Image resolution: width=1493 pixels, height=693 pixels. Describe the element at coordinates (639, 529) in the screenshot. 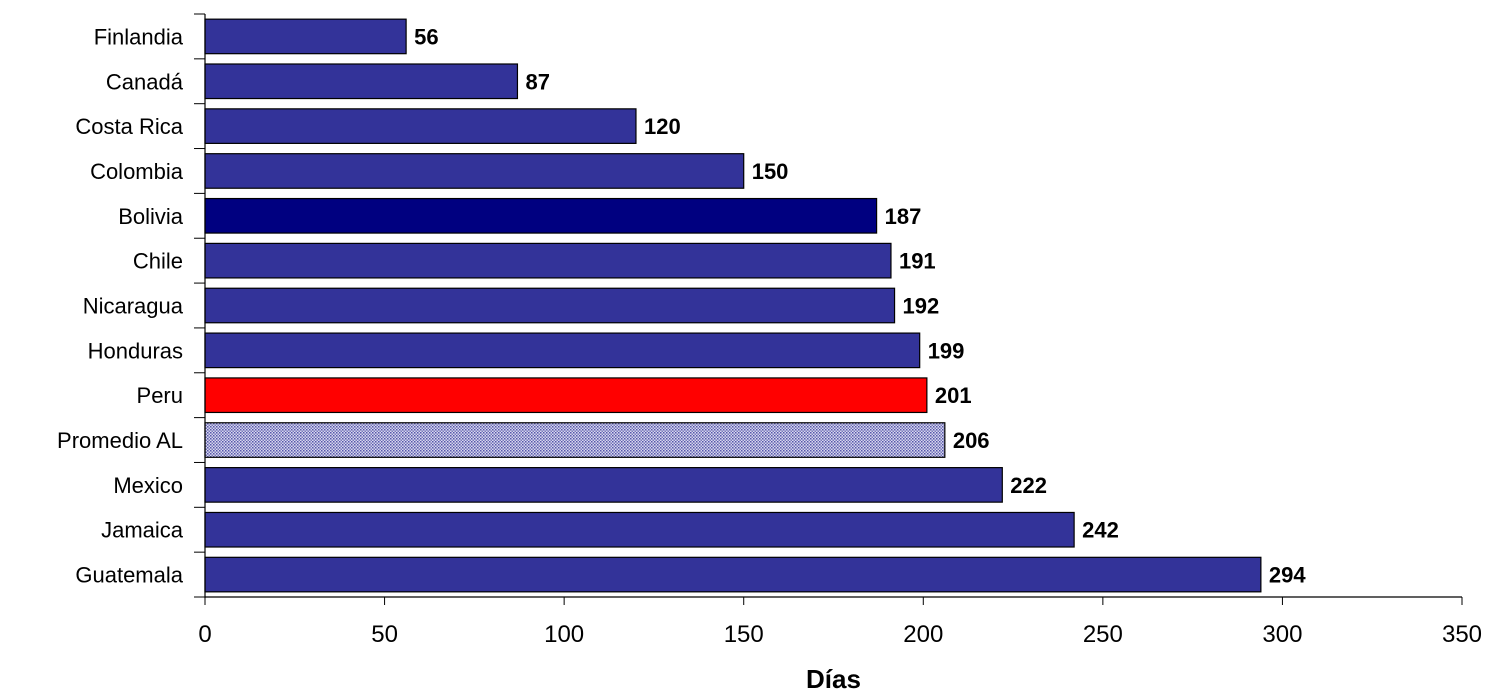

I see `bar-jamaica` at that location.